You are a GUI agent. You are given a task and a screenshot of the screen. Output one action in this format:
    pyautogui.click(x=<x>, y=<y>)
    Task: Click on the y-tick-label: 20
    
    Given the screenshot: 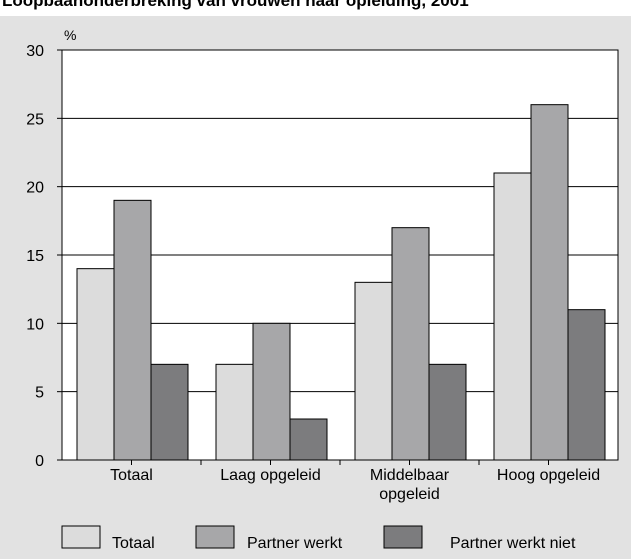 What is the action you would take?
    pyautogui.click(x=35, y=188)
    